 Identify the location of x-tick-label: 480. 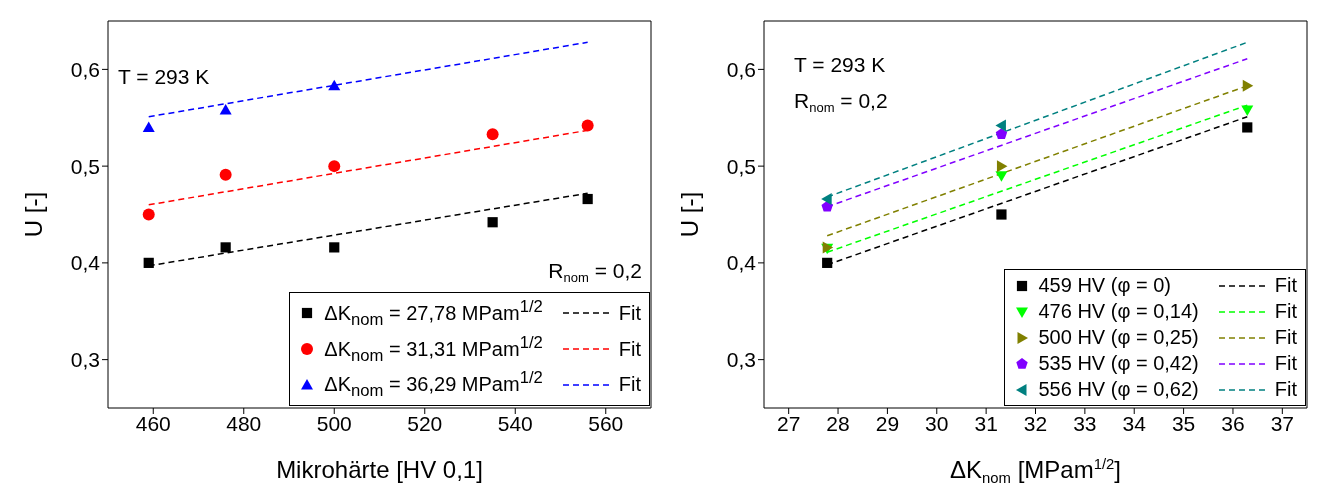
(244, 423).